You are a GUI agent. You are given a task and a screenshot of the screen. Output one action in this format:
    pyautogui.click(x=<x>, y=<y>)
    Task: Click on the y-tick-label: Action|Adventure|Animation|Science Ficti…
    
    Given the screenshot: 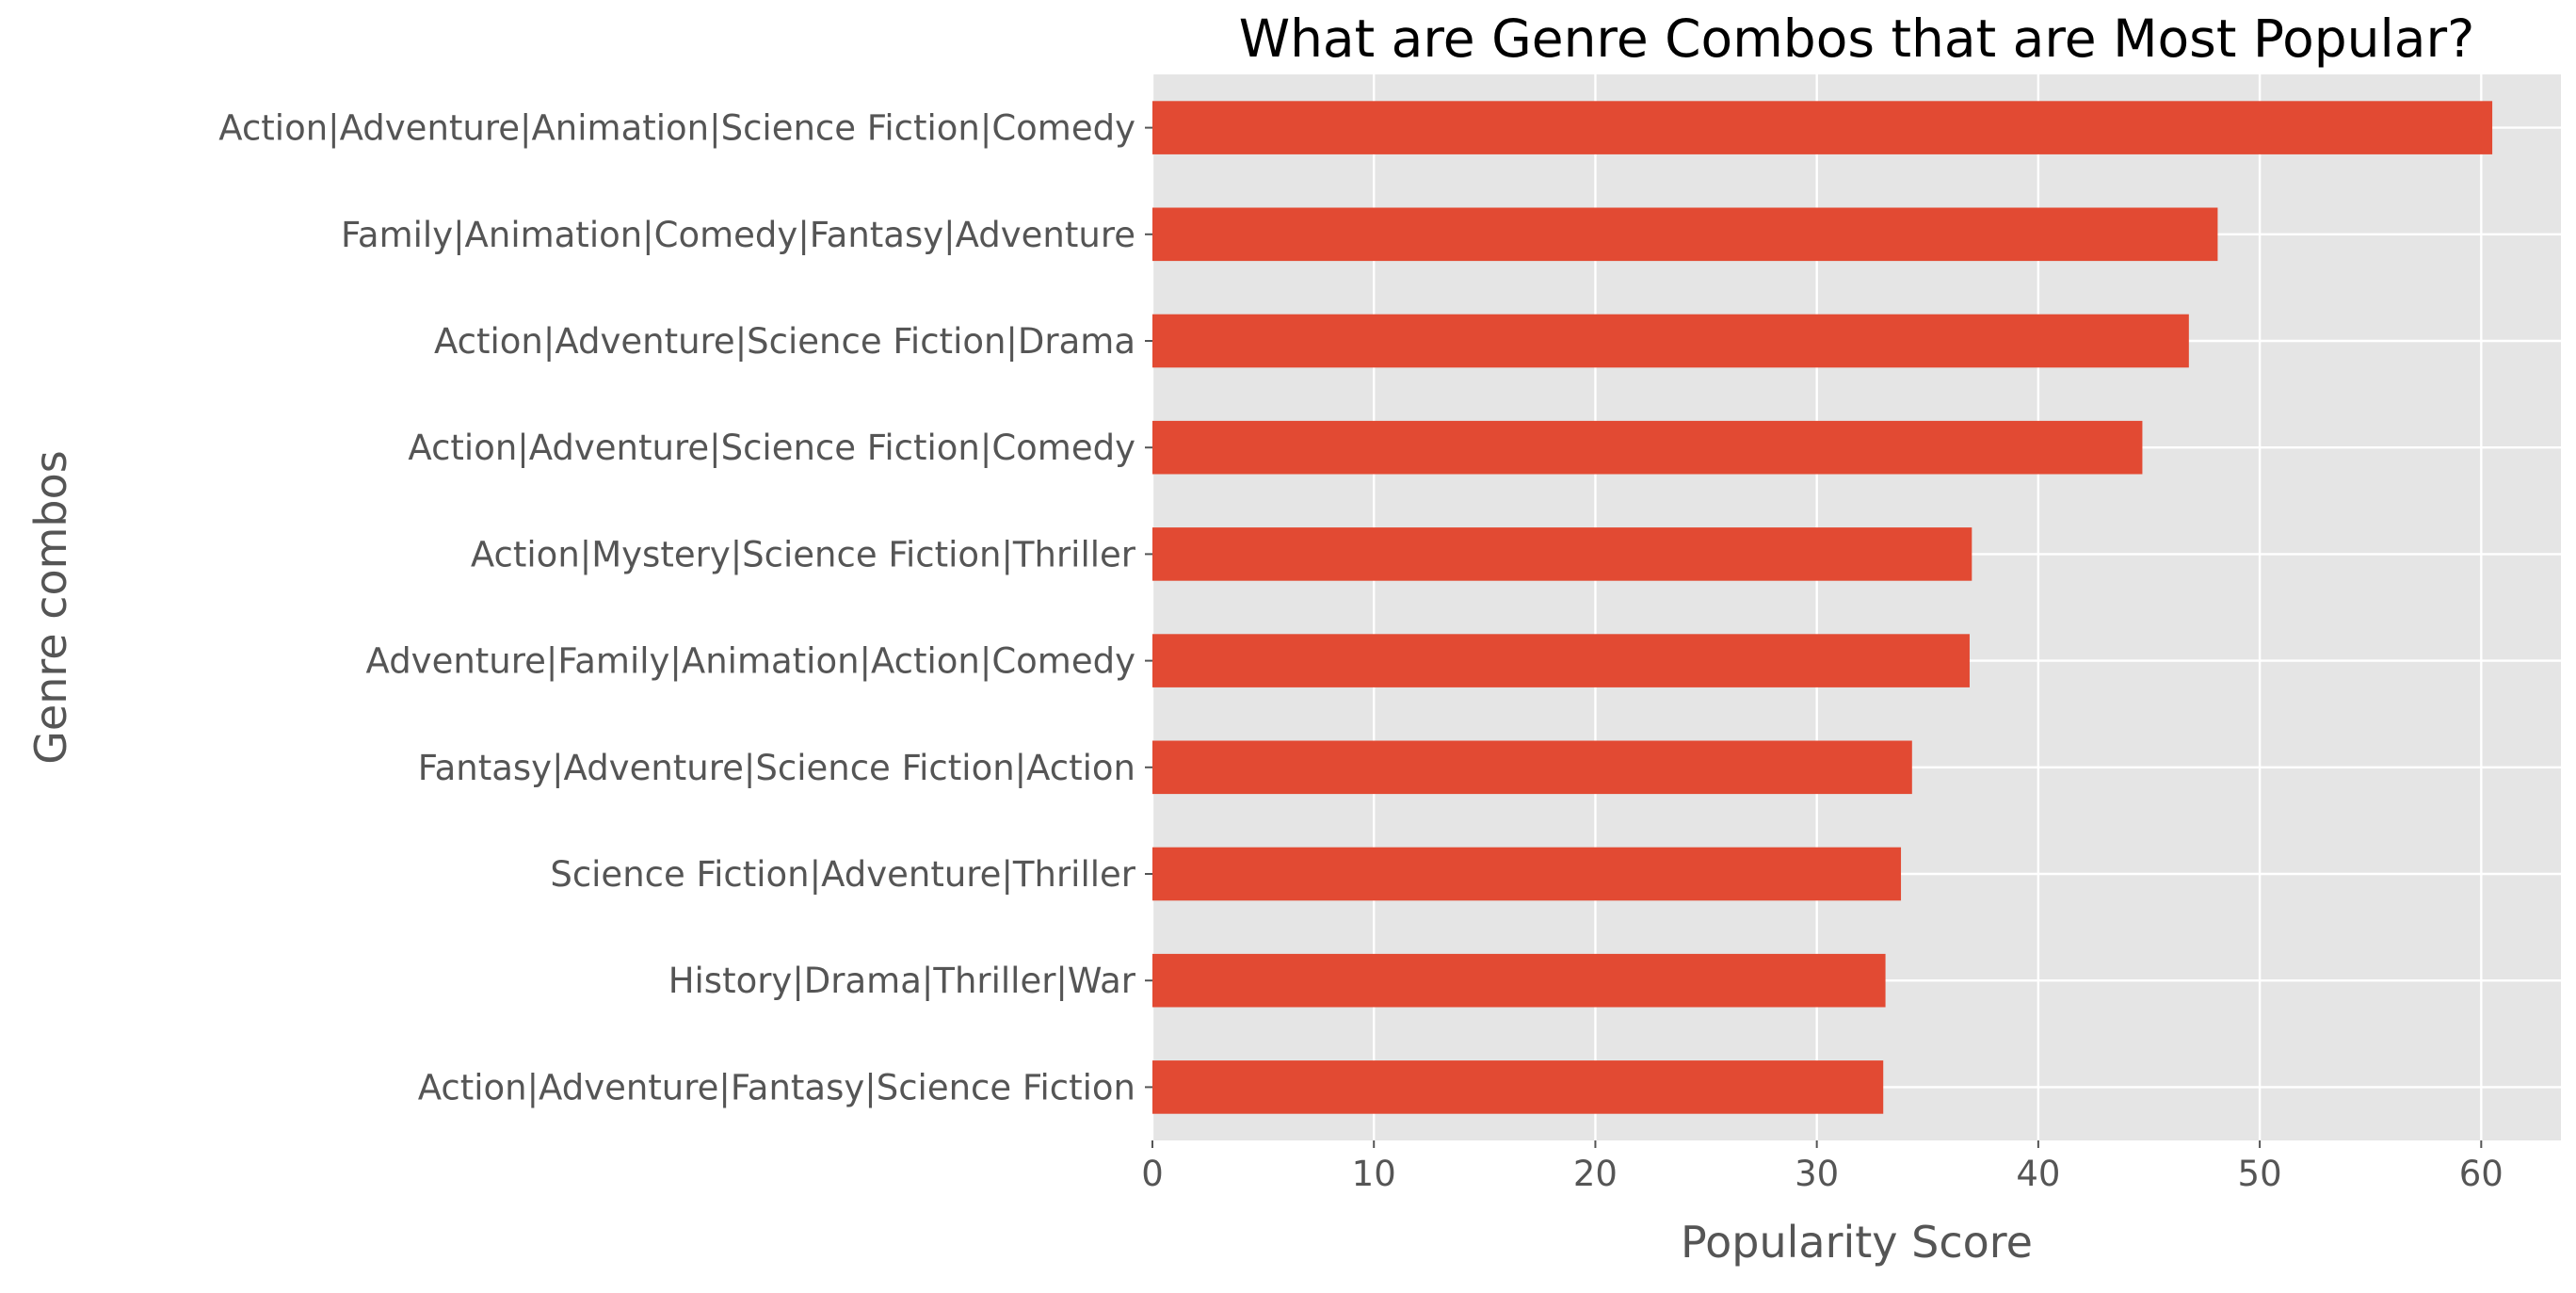 What is the action you would take?
    pyautogui.click(x=676, y=128)
    